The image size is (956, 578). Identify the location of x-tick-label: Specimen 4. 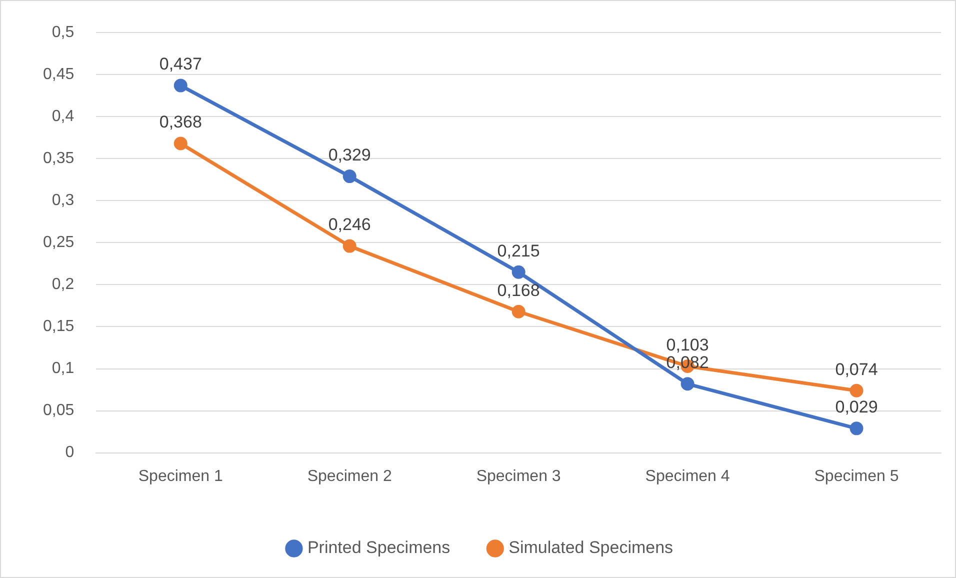
(687, 476).